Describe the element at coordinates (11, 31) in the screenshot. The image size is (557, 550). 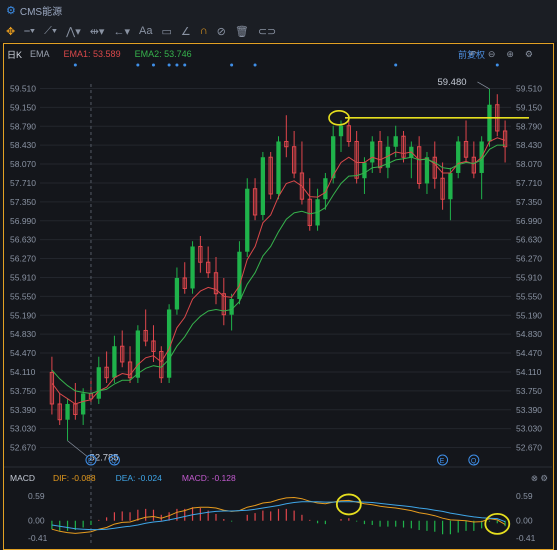
I see `crosshair-icon: ✥` at that location.